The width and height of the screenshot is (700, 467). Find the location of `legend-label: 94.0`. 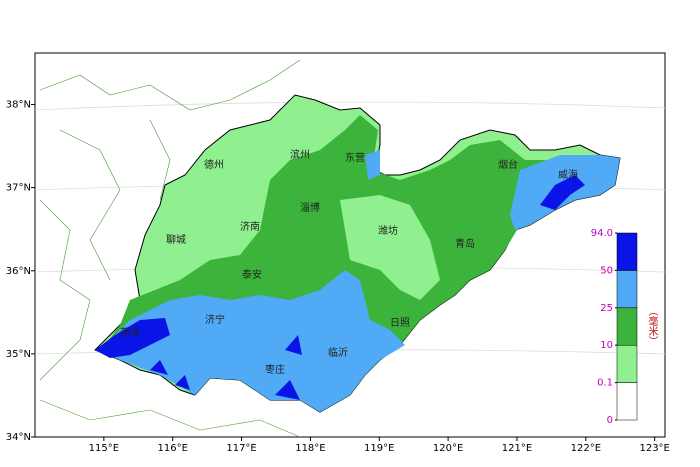

legend-label: 94.0 is located at coordinates (602, 233).